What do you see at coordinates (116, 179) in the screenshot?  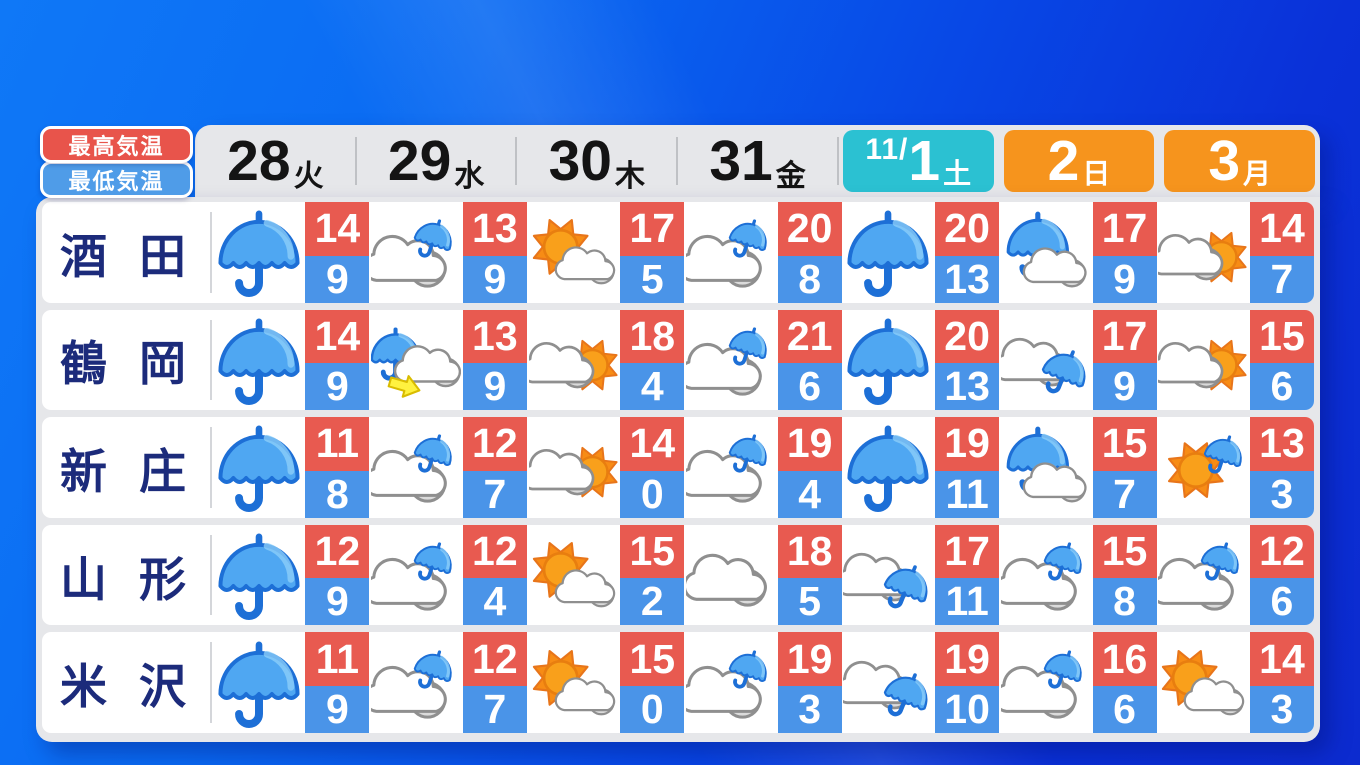 I see `low-temp-legend-badge: 最低気温` at bounding box center [116, 179].